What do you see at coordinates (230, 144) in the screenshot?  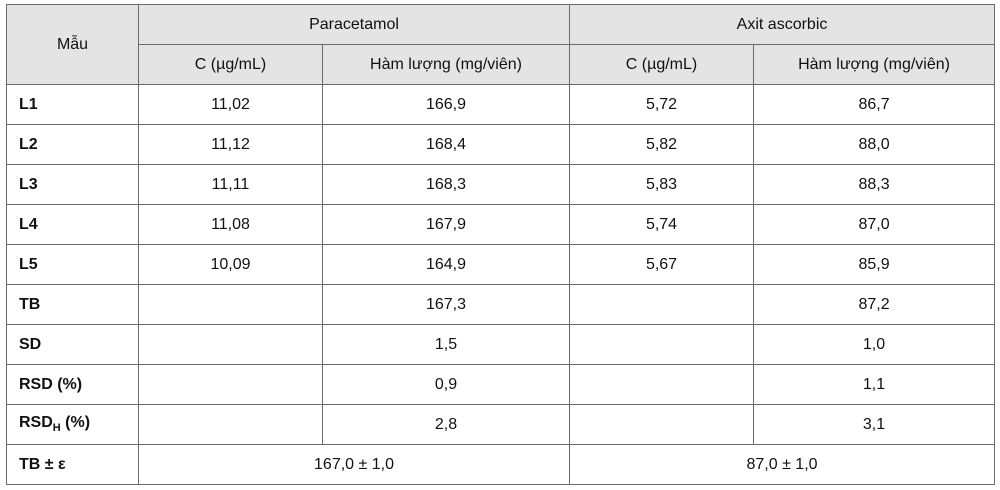 I see `cell-p-concentration: 11,12` at bounding box center [230, 144].